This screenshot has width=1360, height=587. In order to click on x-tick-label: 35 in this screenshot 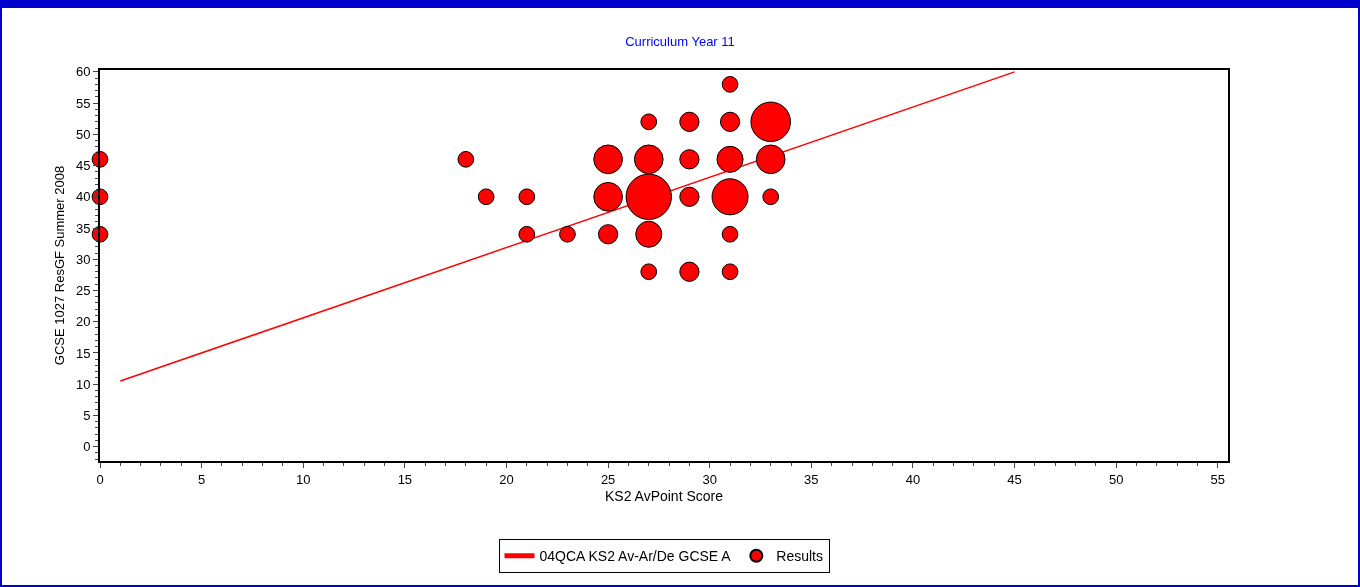, I will do `click(811, 479)`.